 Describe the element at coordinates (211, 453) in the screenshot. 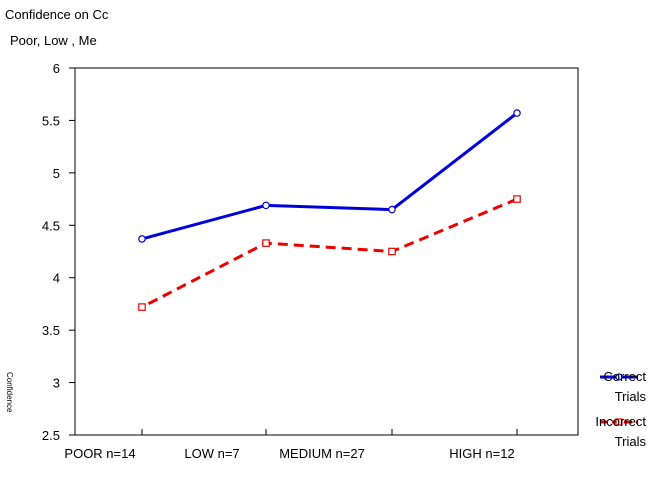

I see `x-tick-label: LOW n=7` at that location.